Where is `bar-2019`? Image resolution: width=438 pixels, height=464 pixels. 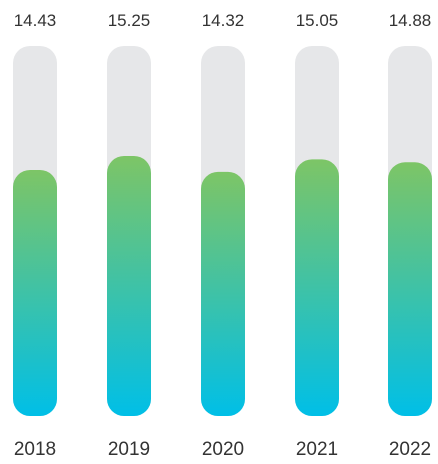 bar-2019 is located at coordinates (129, 285).